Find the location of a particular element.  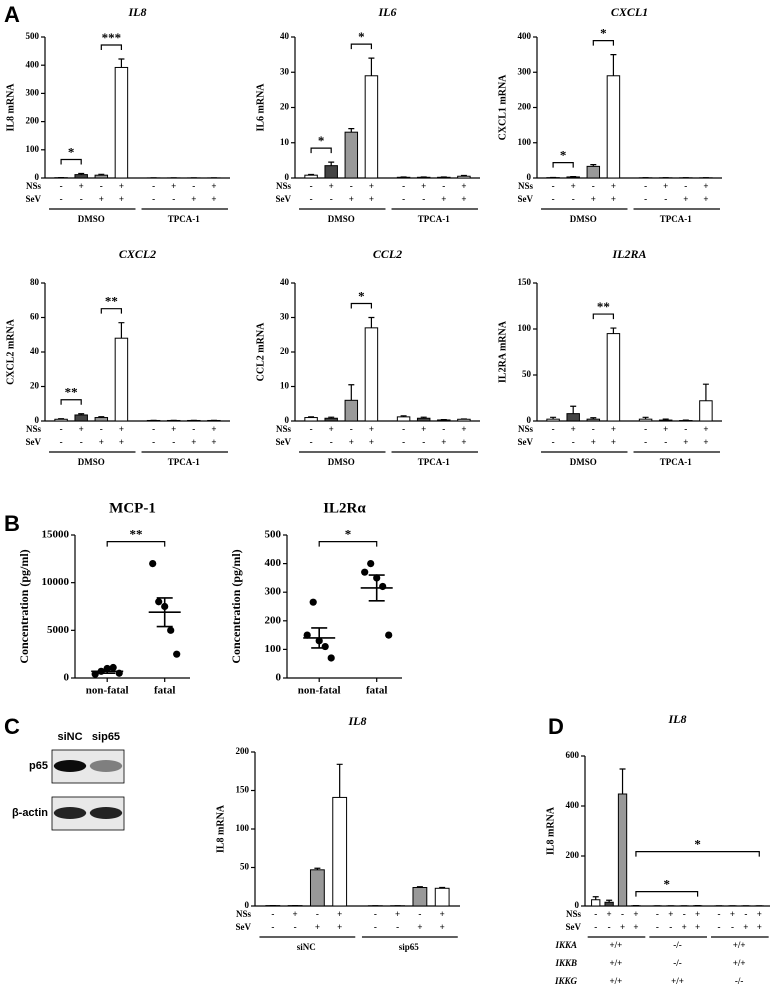

y-tick-label: 15000 is located at coordinates (56, 535).